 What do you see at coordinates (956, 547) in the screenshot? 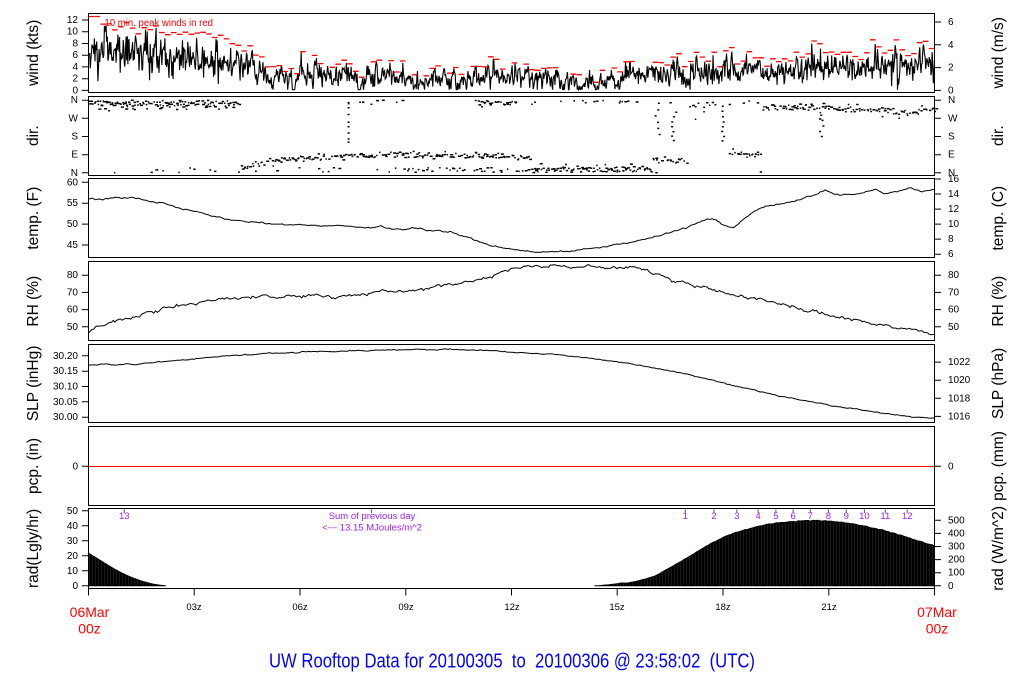
I see `svg-text: 300` at bounding box center [956, 547].